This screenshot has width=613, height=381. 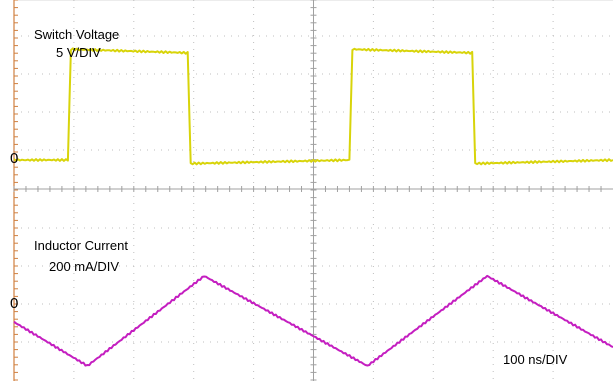 What do you see at coordinates (535, 359) in the screenshot?
I see `time-scale-label: 100 ns/DIV` at bounding box center [535, 359].